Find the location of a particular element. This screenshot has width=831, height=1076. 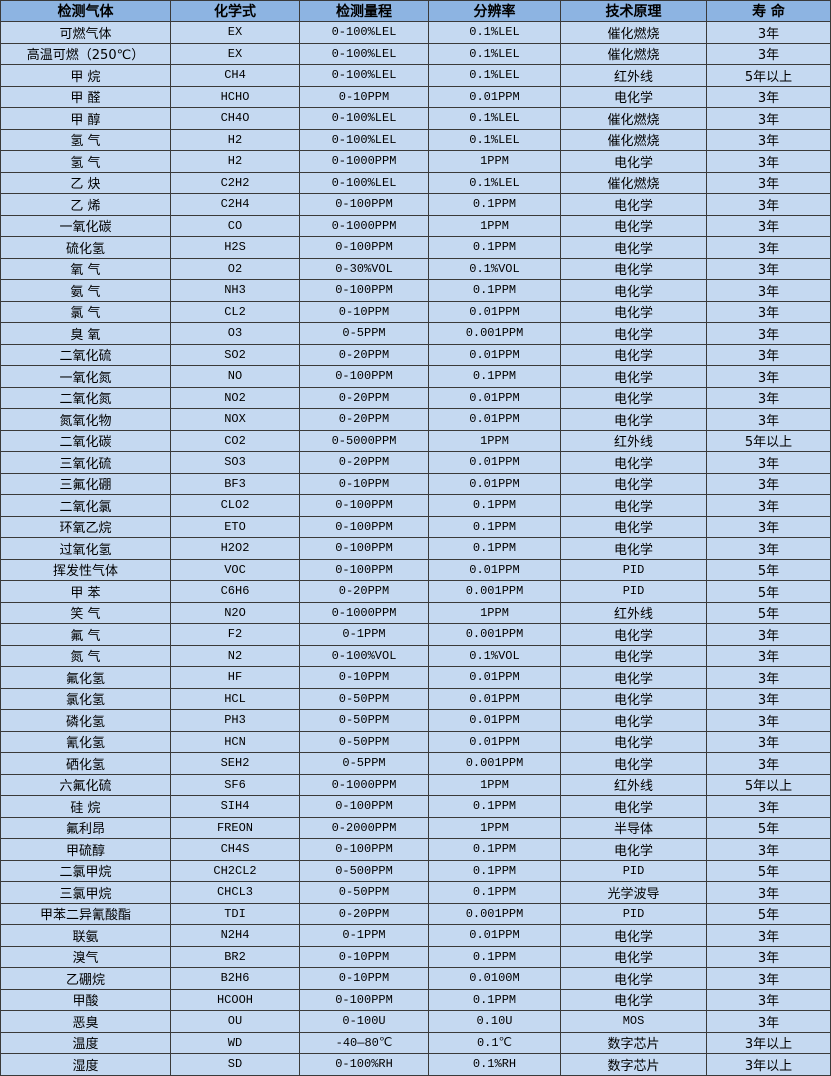

formula-cell: CLO2 is located at coordinates (235, 505).